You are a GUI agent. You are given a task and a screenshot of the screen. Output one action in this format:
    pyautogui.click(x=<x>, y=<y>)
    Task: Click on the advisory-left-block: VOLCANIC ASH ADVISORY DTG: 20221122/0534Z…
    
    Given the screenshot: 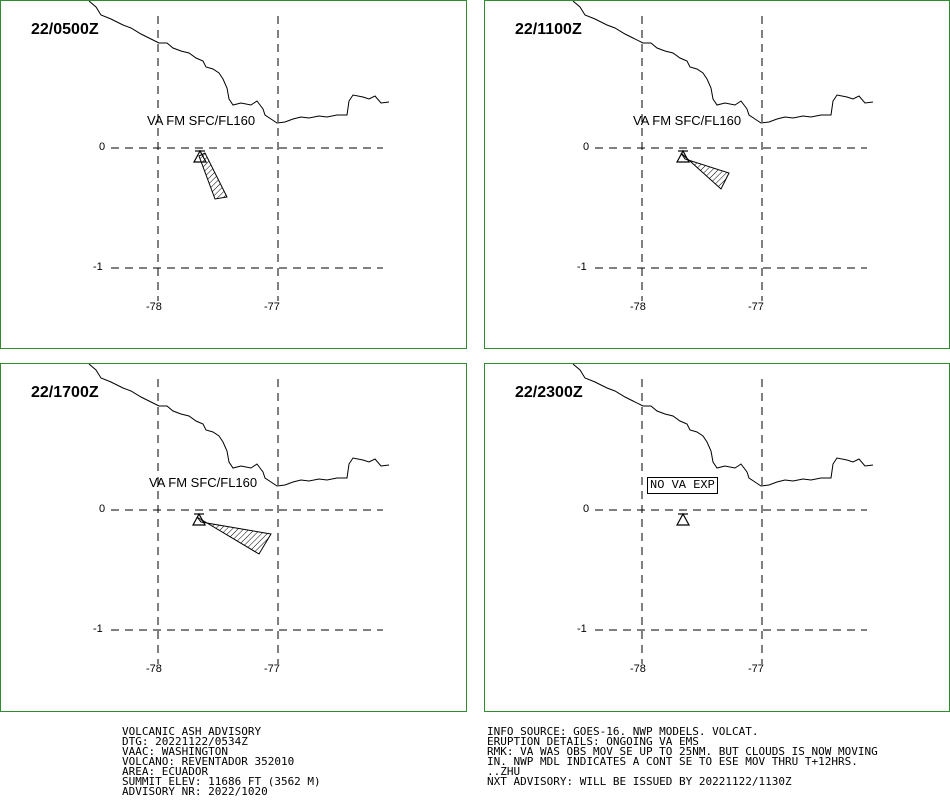 What is the action you would take?
    pyautogui.click(x=221, y=762)
    